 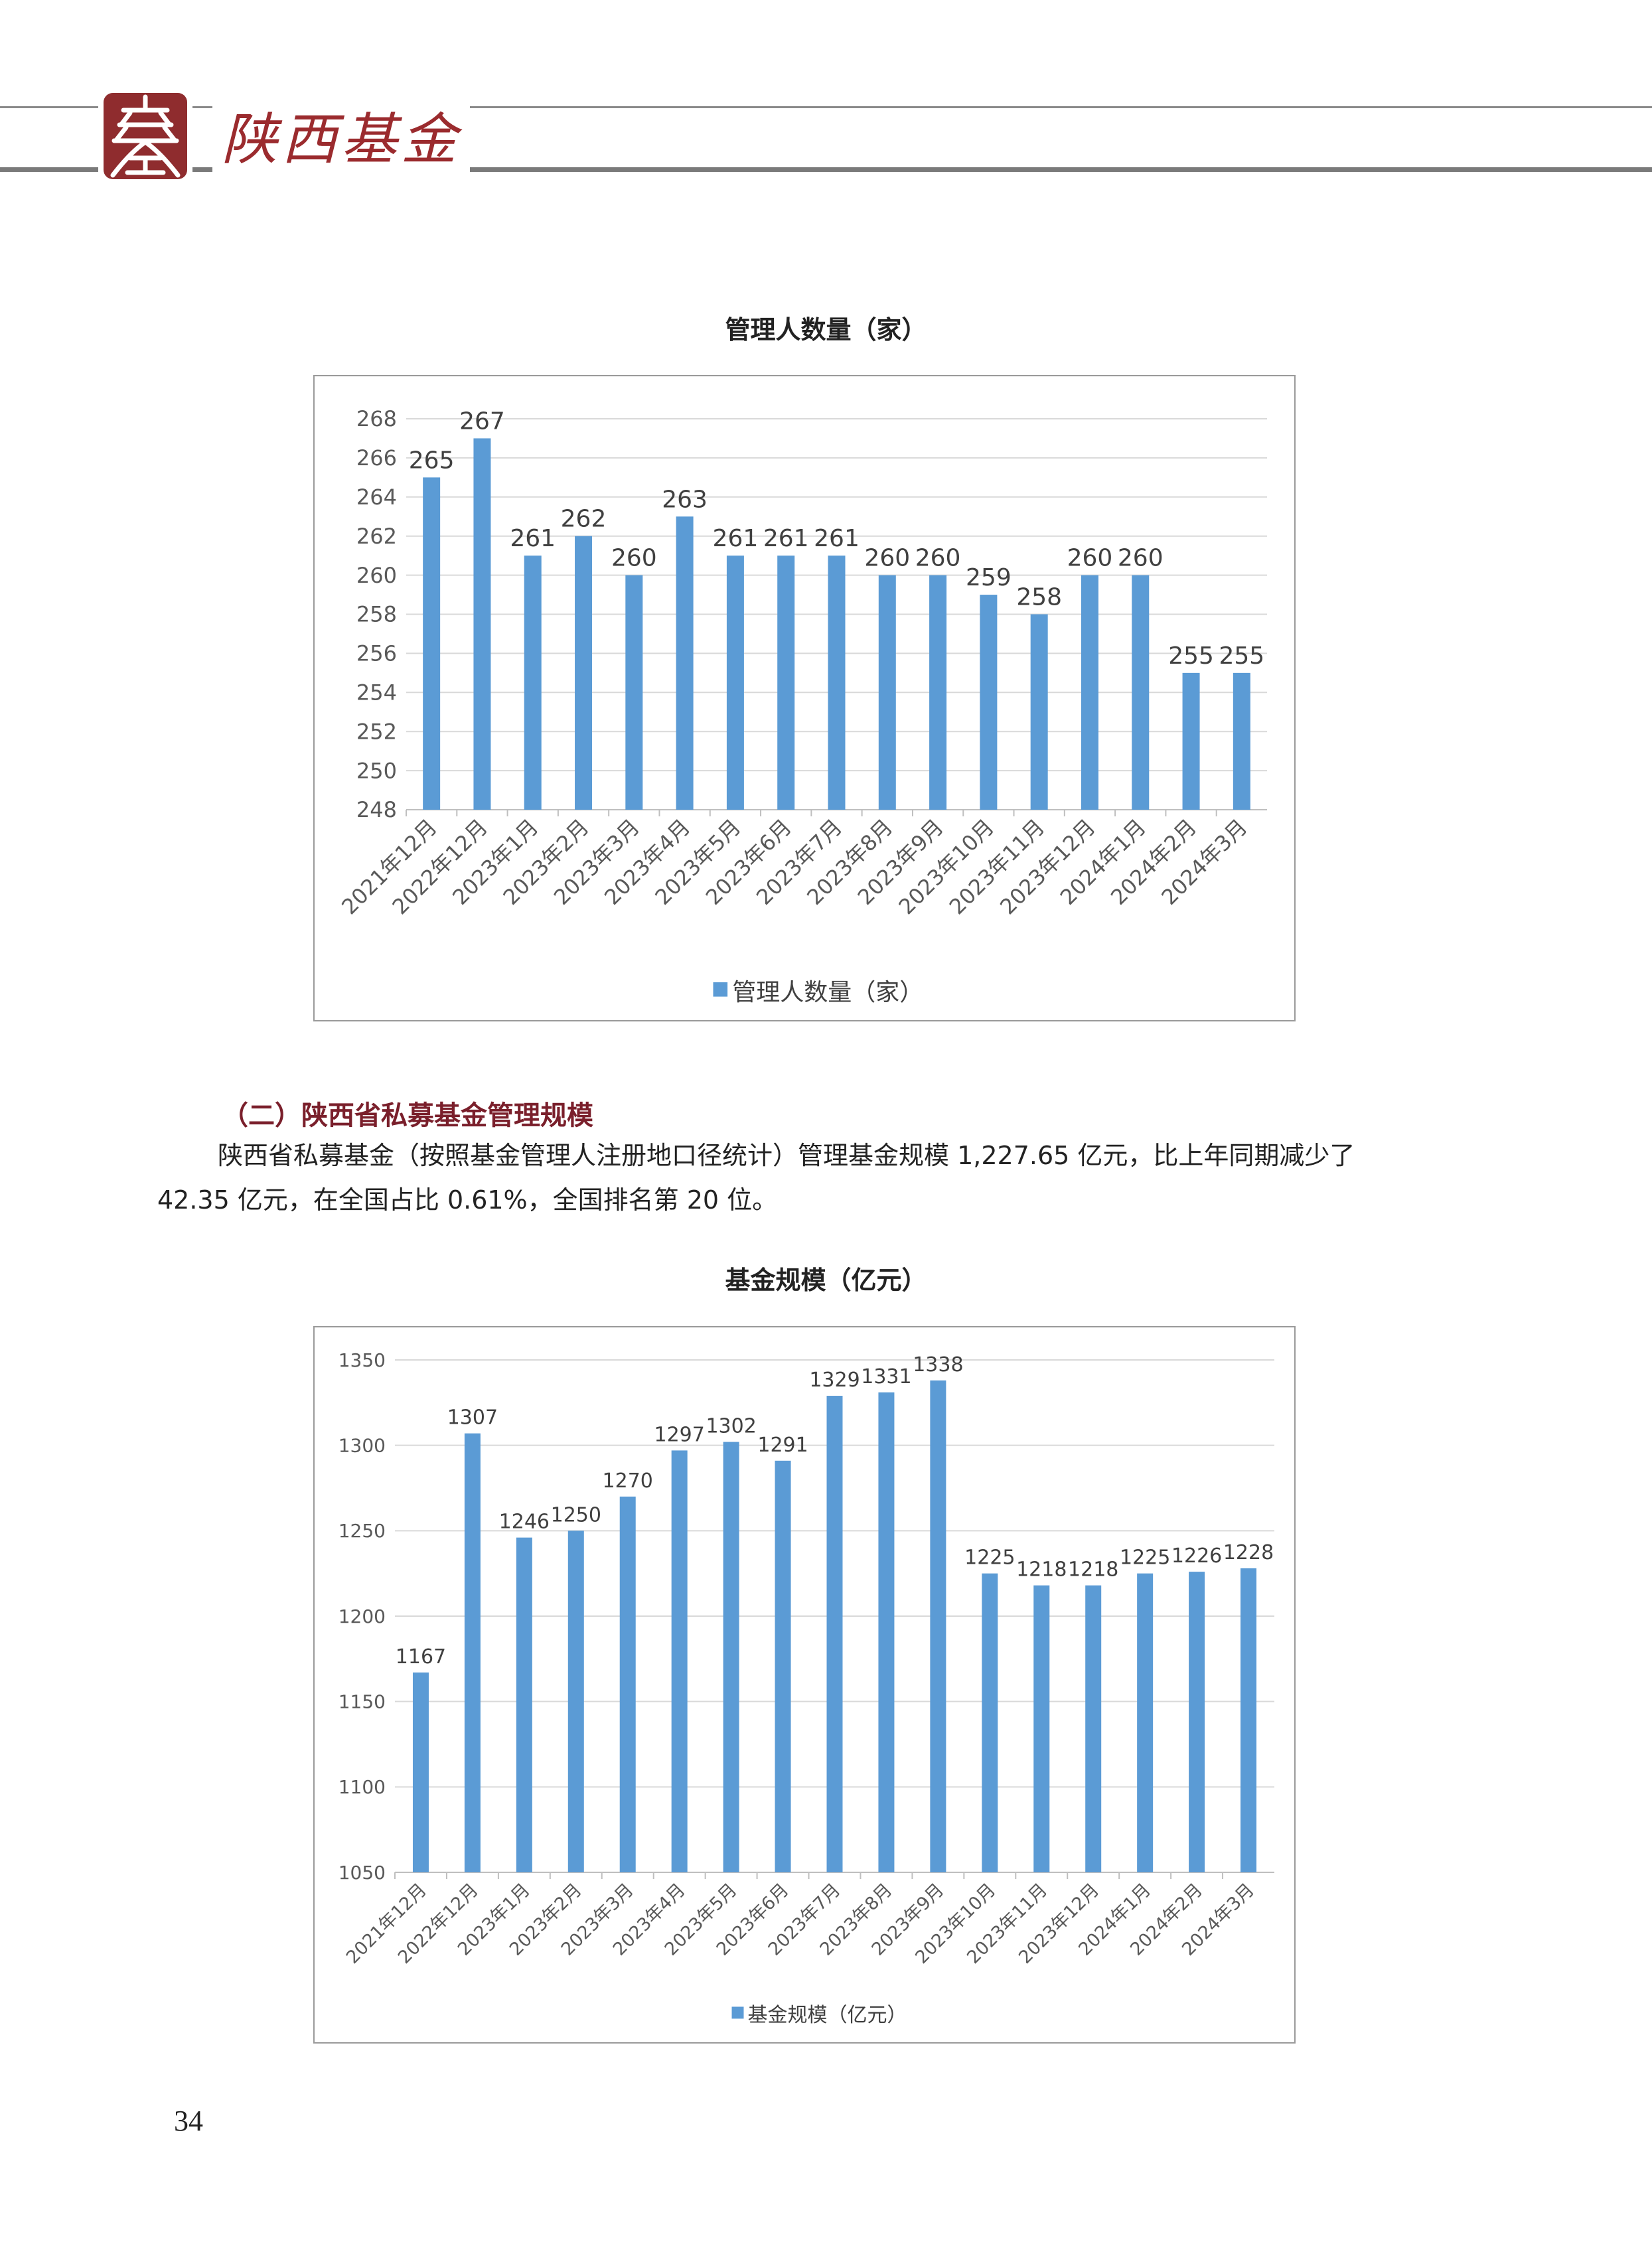 What do you see at coordinates (679, 1434) in the screenshot?
I see `data-label: 1297` at bounding box center [679, 1434].